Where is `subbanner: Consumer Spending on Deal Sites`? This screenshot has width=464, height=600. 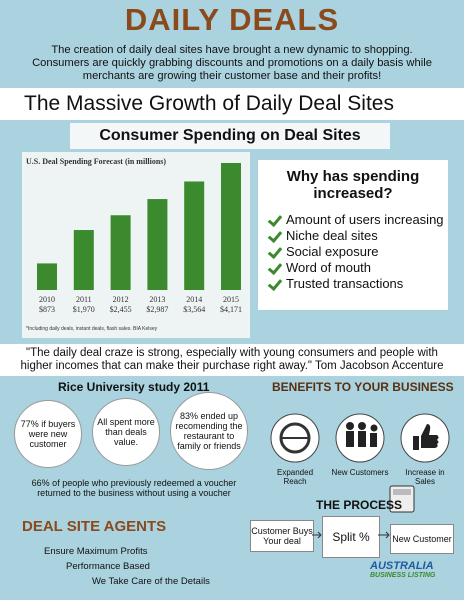
subbanner: Consumer Spending on Deal Sites is located at coordinates (230, 136).